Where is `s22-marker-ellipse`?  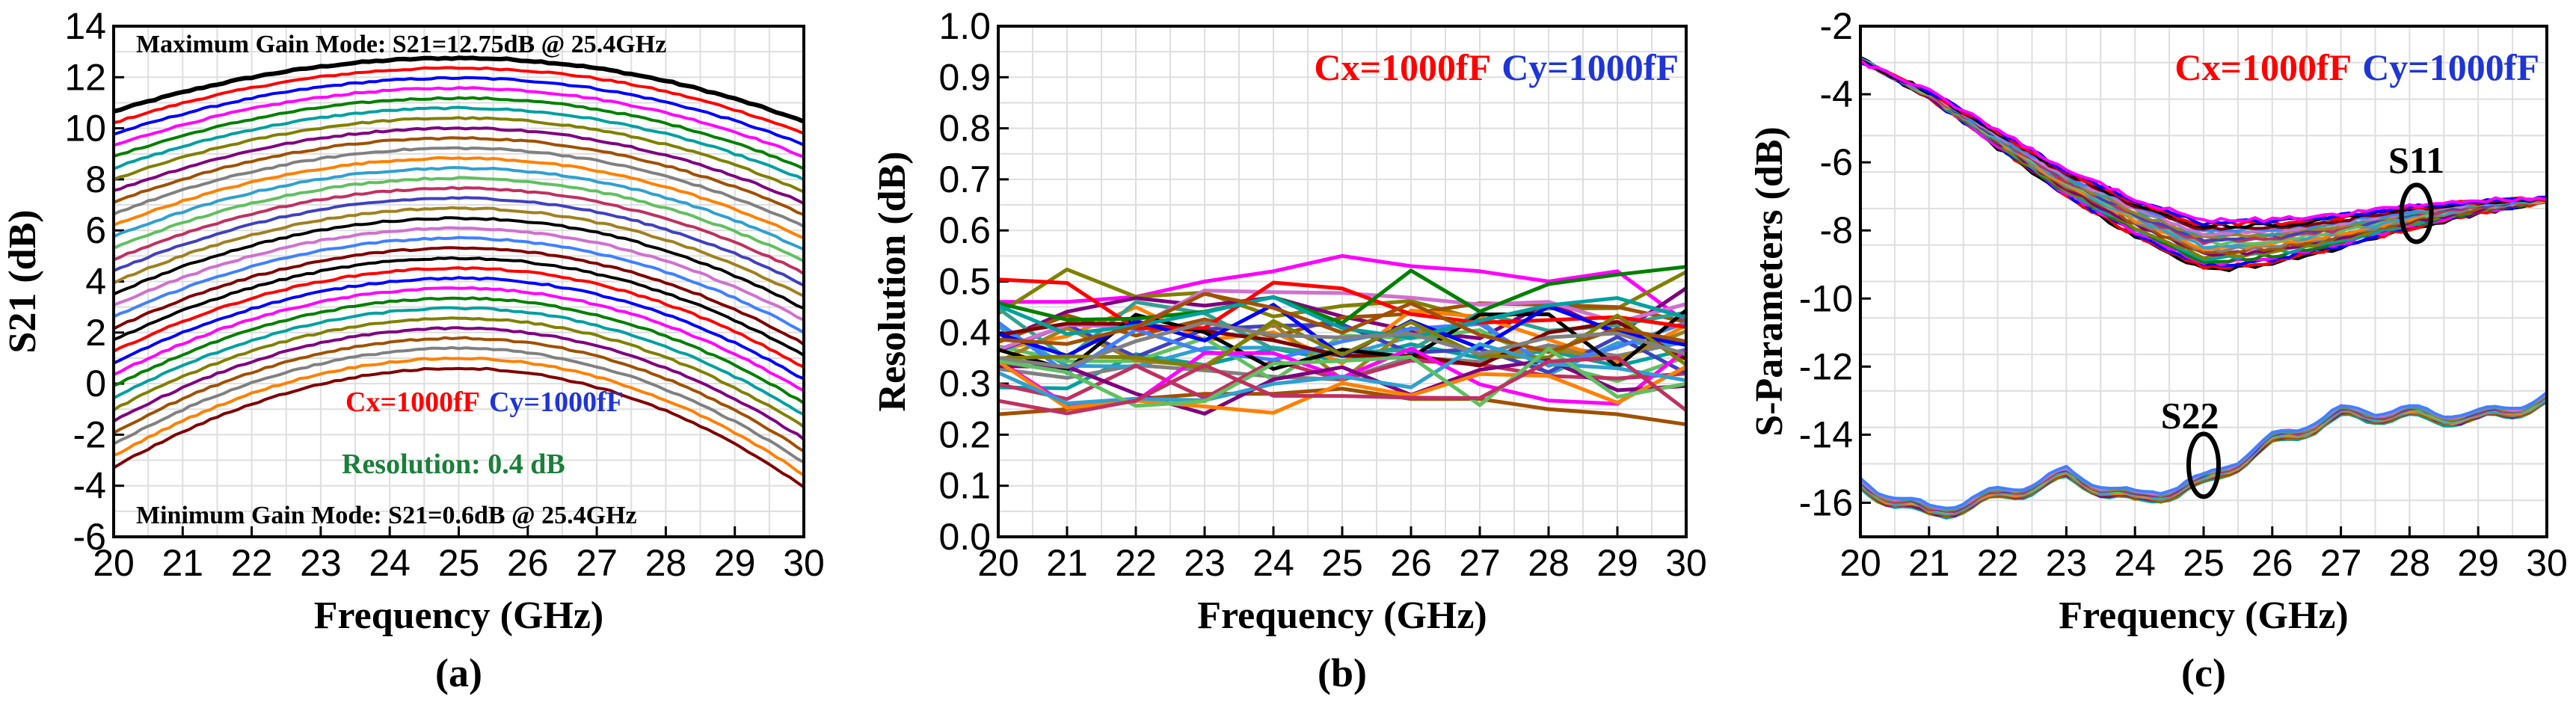 s22-marker-ellipse is located at coordinates (2203, 465).